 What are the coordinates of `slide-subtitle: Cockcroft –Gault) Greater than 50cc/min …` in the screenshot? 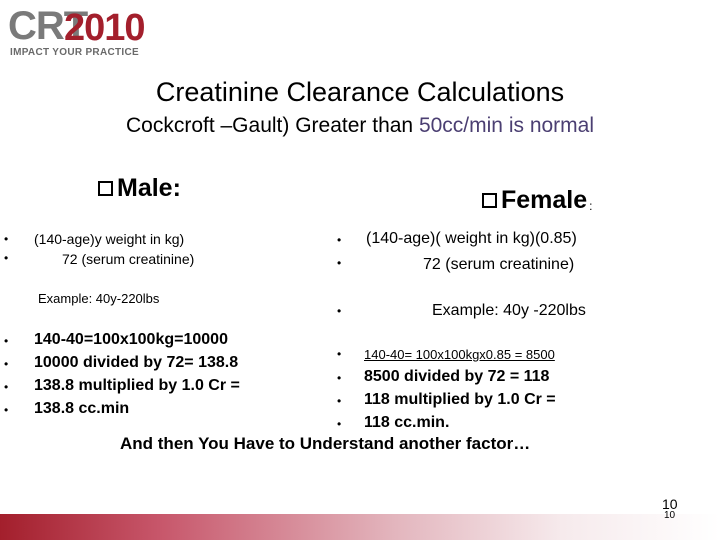 It's located at (360, 126).